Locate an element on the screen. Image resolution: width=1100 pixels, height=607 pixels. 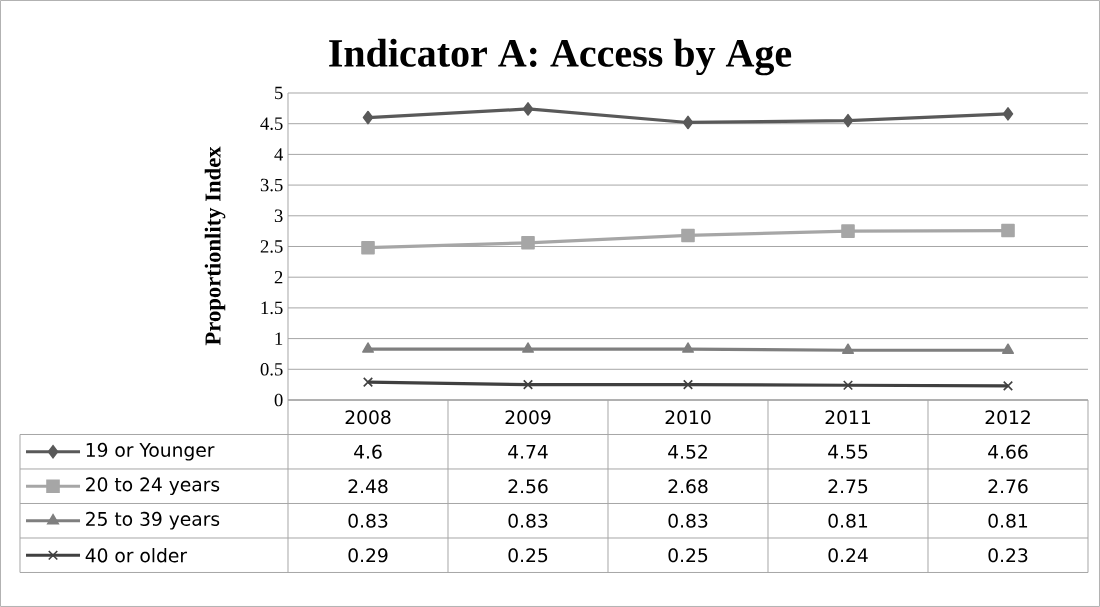
y-tick-label: 1 is located at coordinates (279, 338).